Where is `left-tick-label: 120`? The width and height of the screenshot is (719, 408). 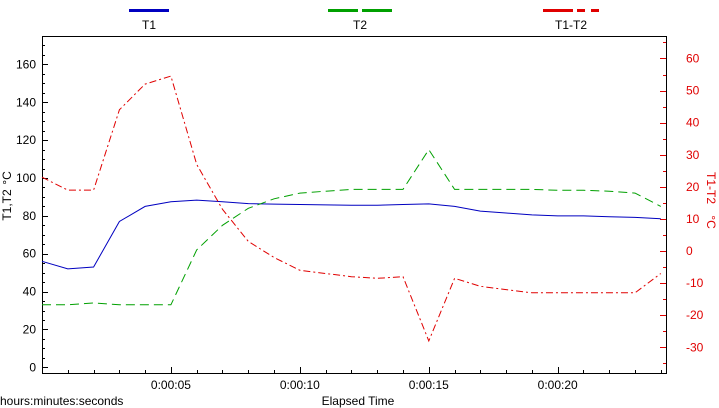 left-tick-label: 120 is located at coordinates (26, 140).